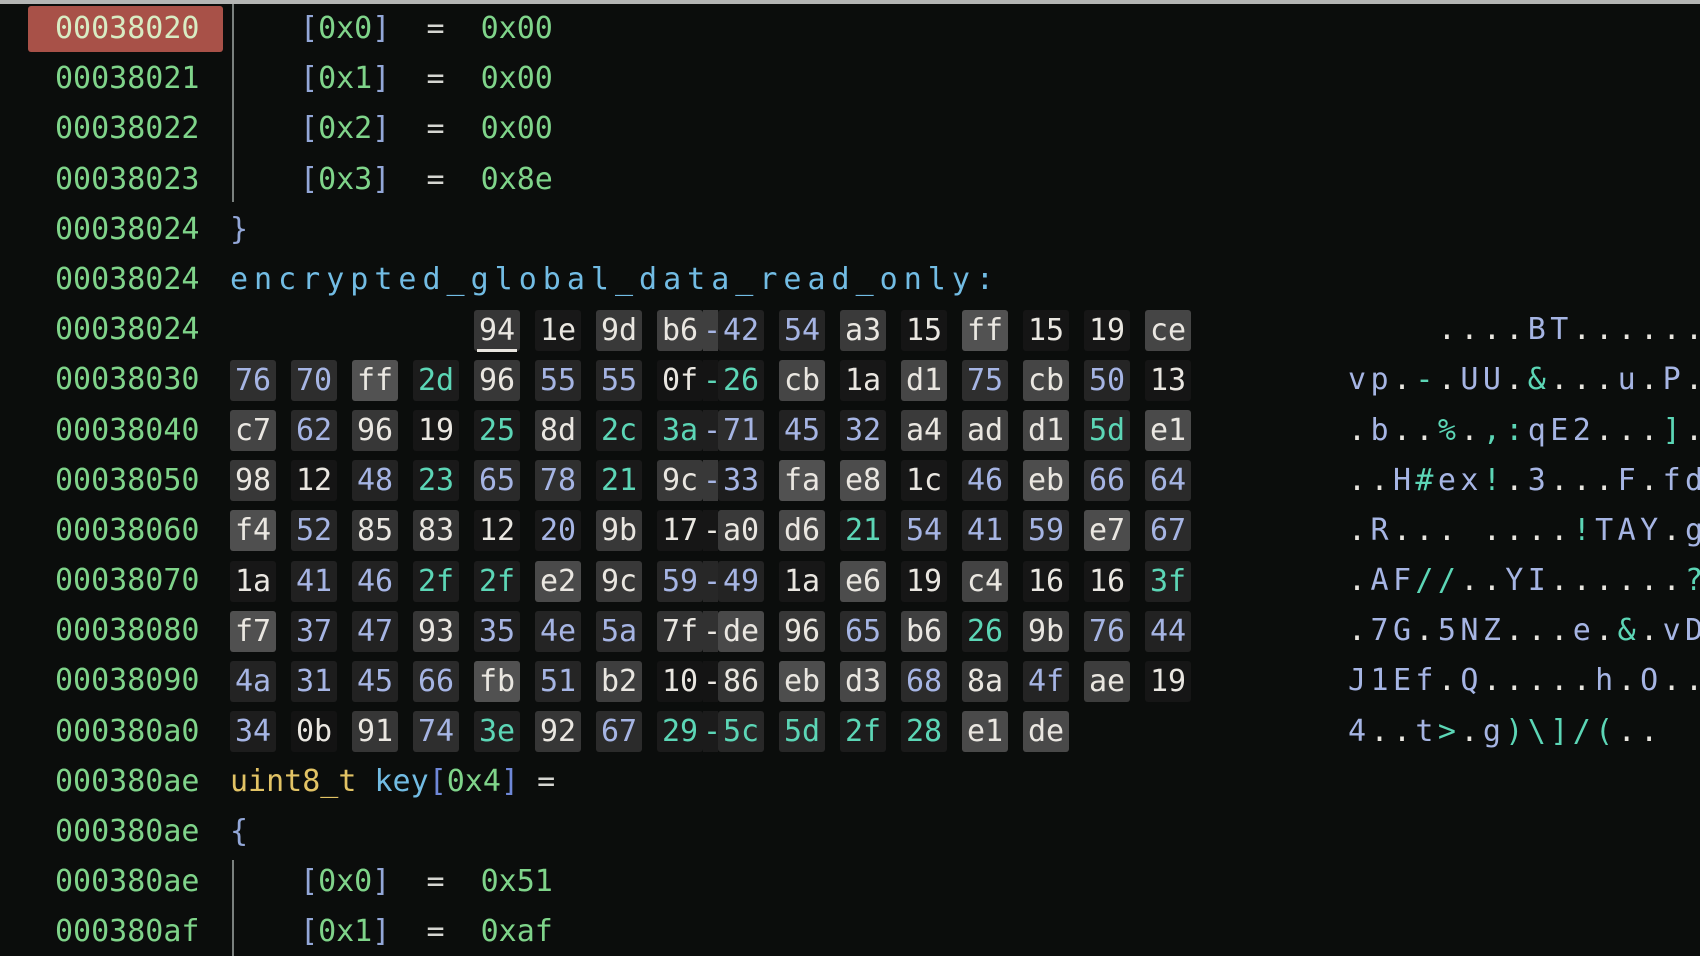 The width and height of the screenshot is (1700, 956). Describe the element at coordinates (239, 831) in the screenshot. I see `brace-token: {` at that location.